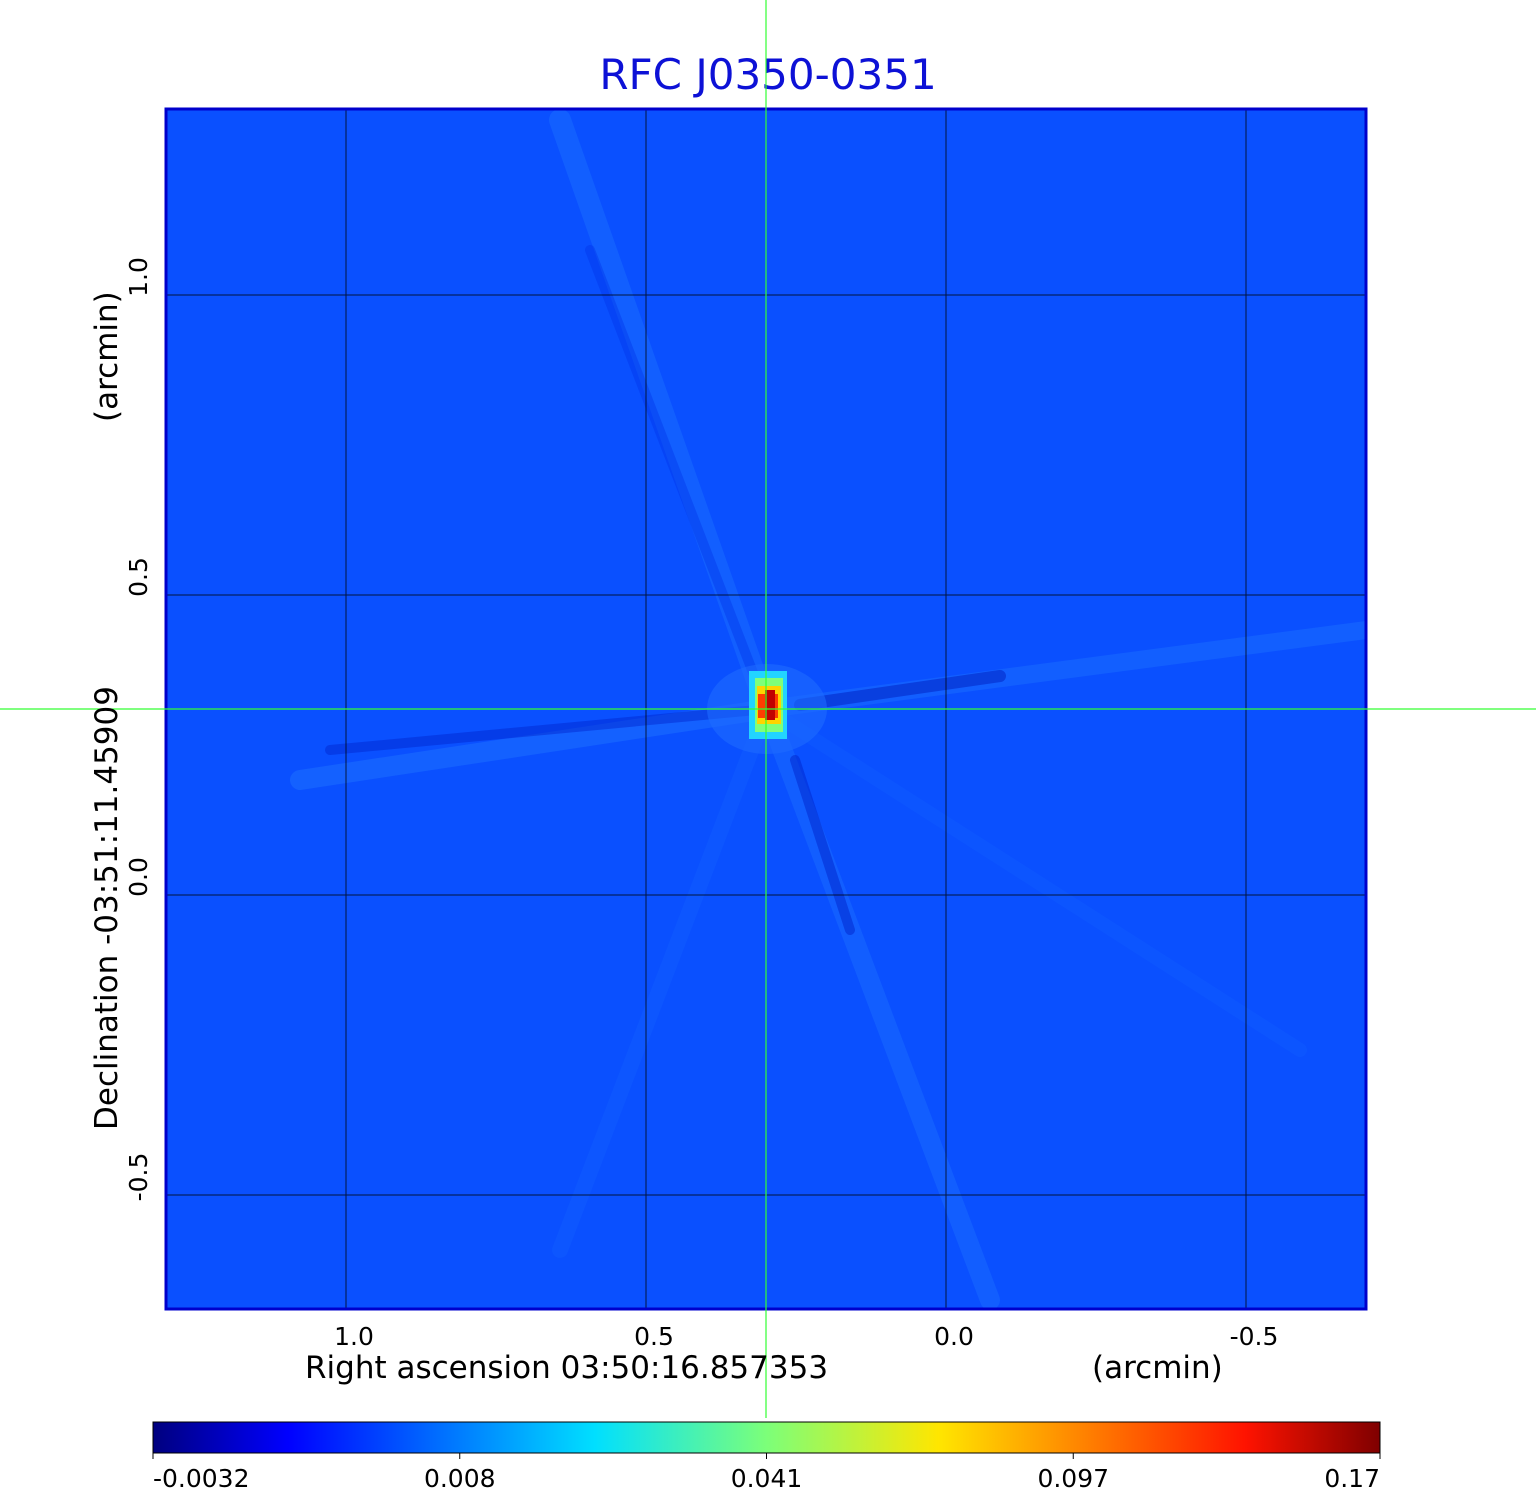 The image size is (1536, 1511). I want to click on chart-title: RFC J0350-0351, so click(768, 74).